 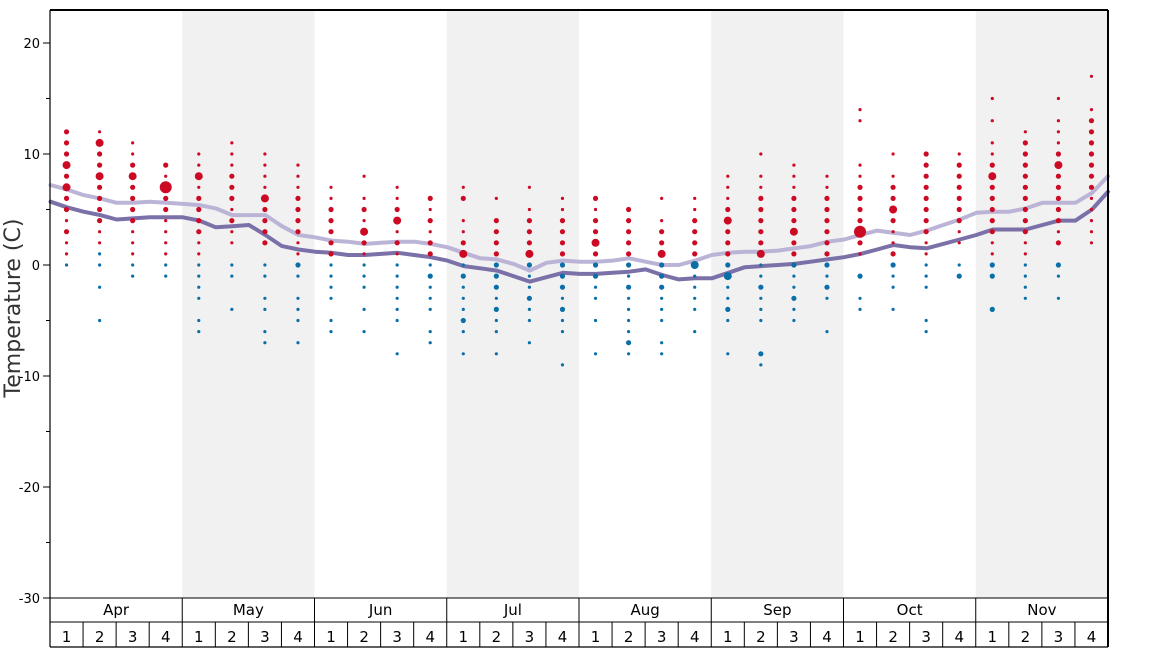 What do you see at coordinates (13, 309) in the screenshot?
I see `y-axis-title: Temperature (C)` at bounding box center [13, 309].